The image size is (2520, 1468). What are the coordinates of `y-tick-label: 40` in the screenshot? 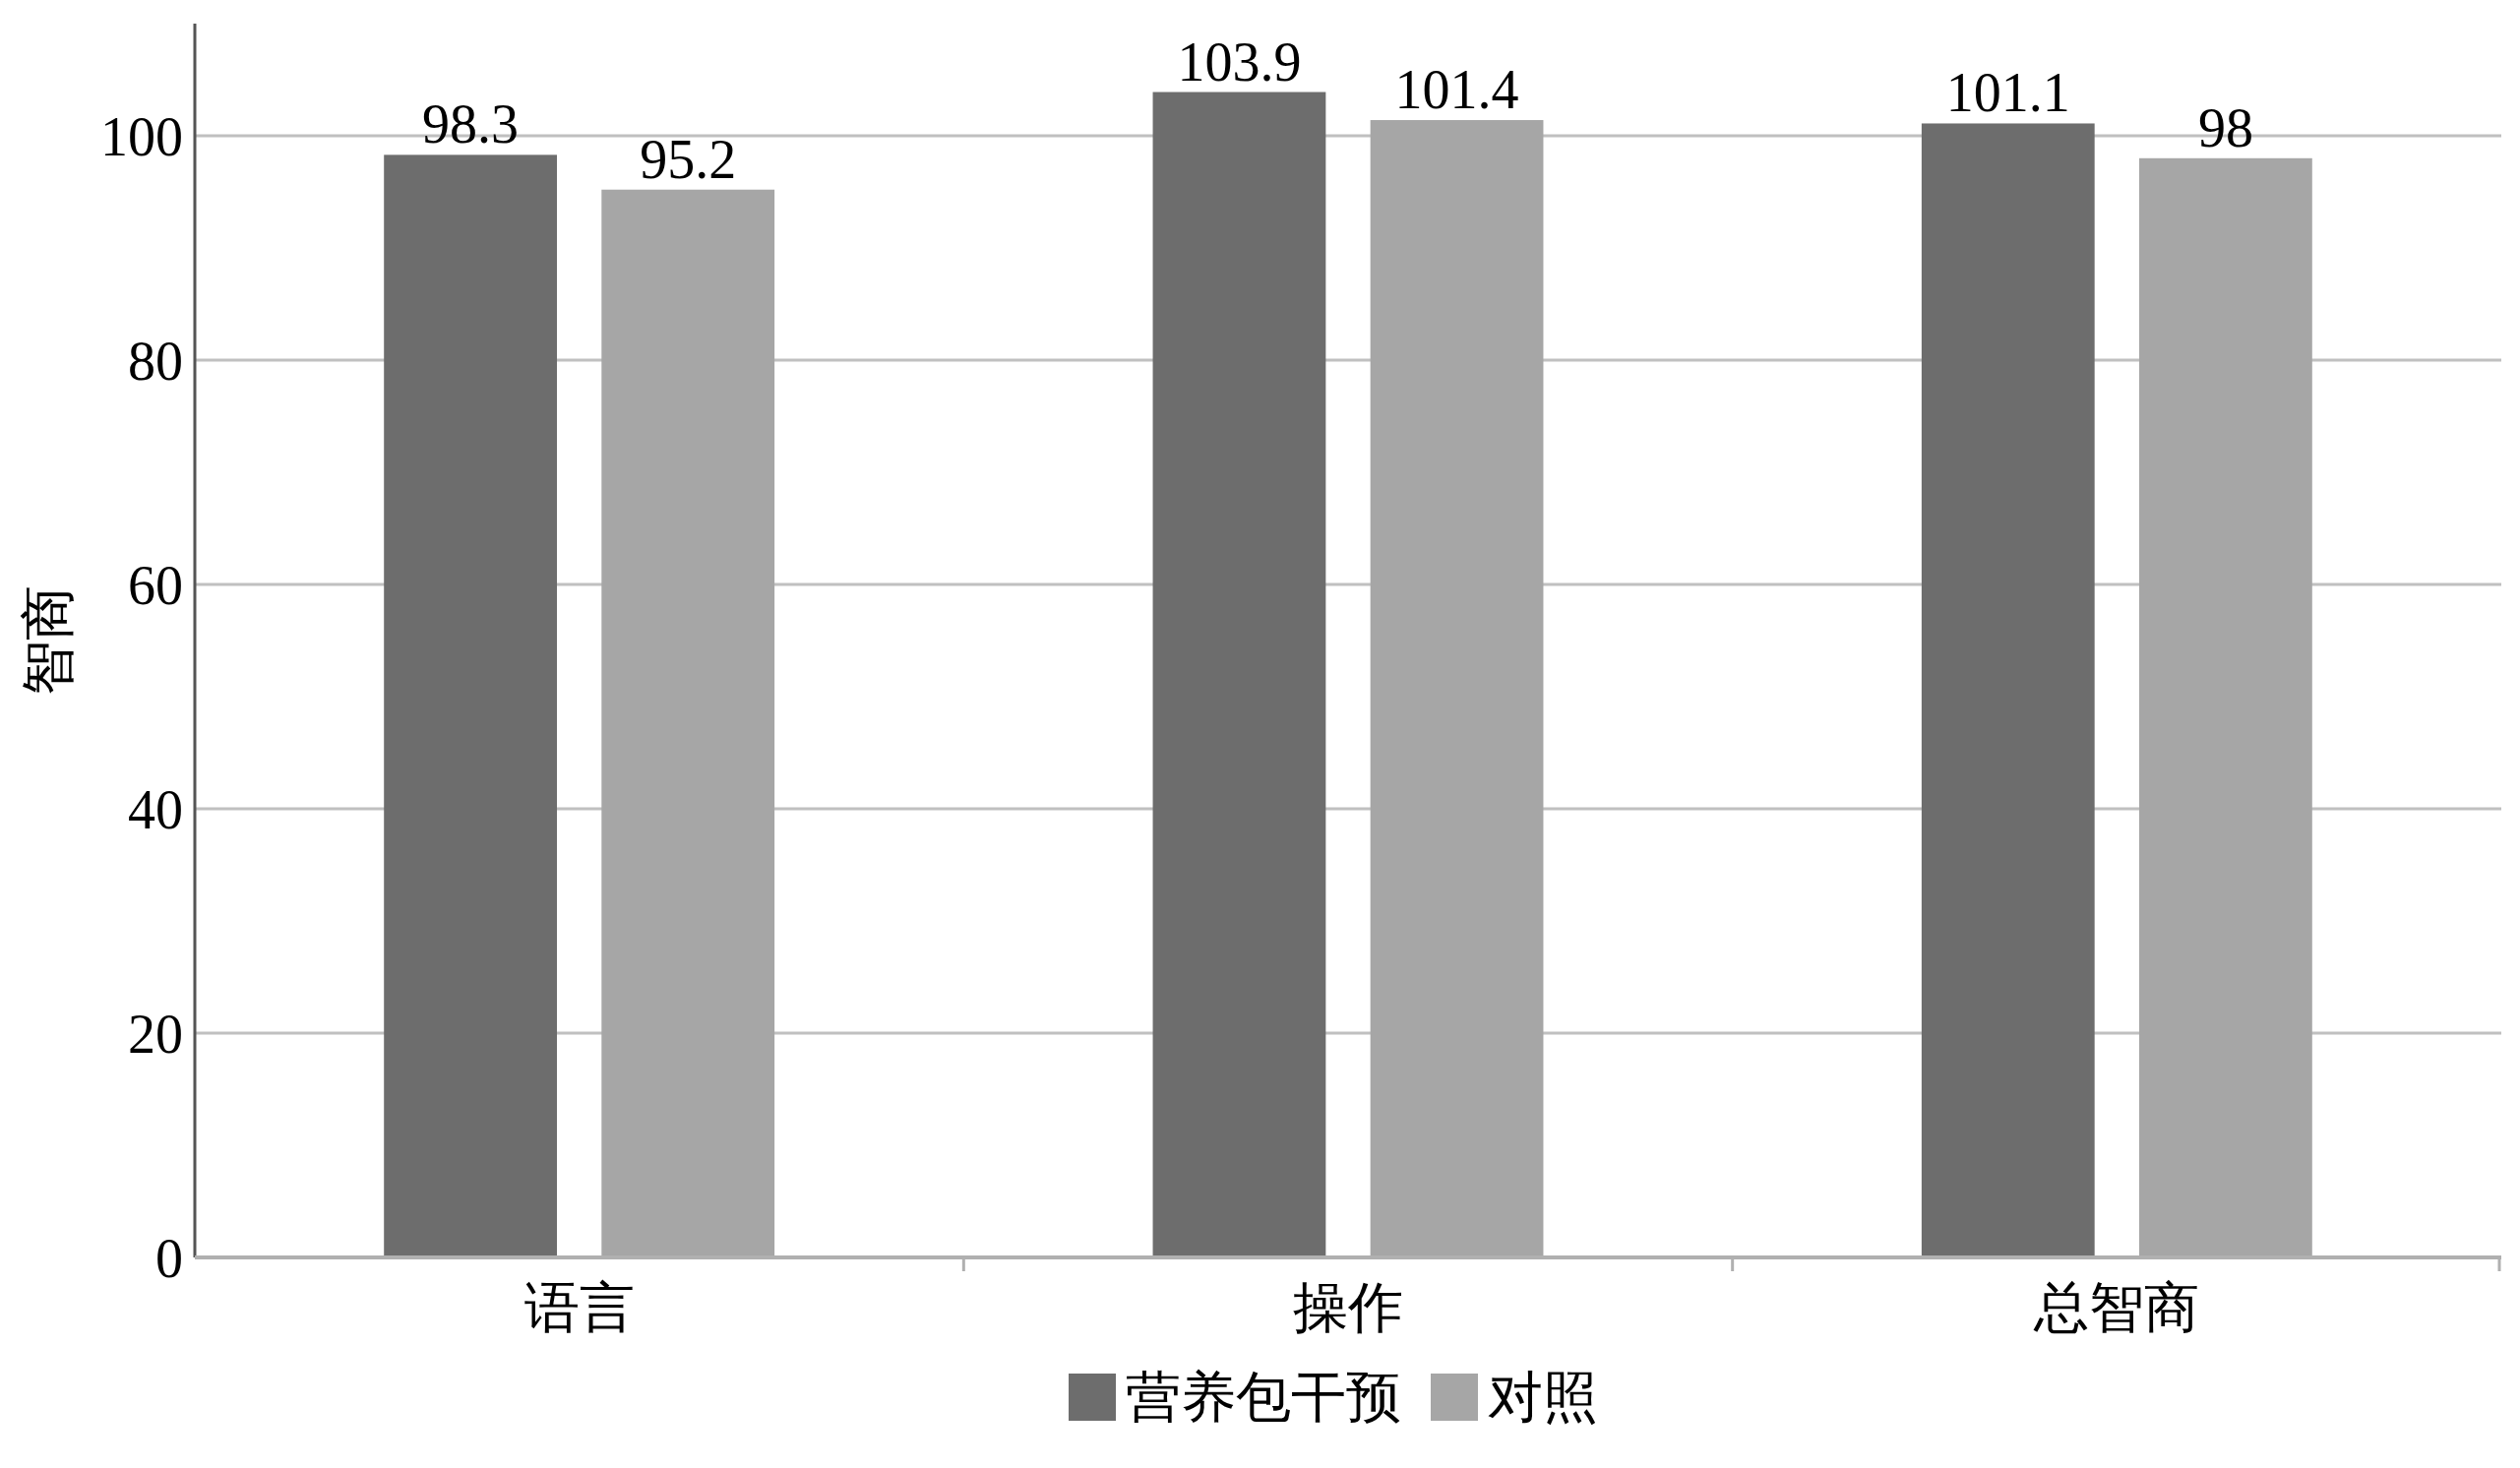 It's located at (155, 809).